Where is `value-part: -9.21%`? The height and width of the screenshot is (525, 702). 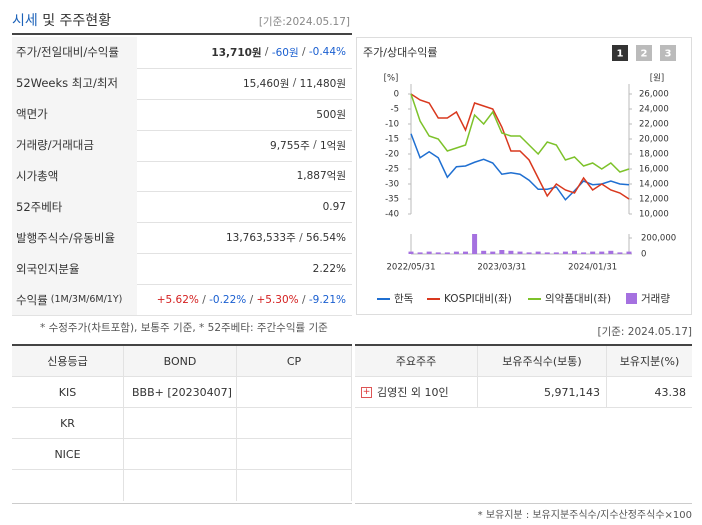
value-part: -9.21% is located at coordinates (327, 299).